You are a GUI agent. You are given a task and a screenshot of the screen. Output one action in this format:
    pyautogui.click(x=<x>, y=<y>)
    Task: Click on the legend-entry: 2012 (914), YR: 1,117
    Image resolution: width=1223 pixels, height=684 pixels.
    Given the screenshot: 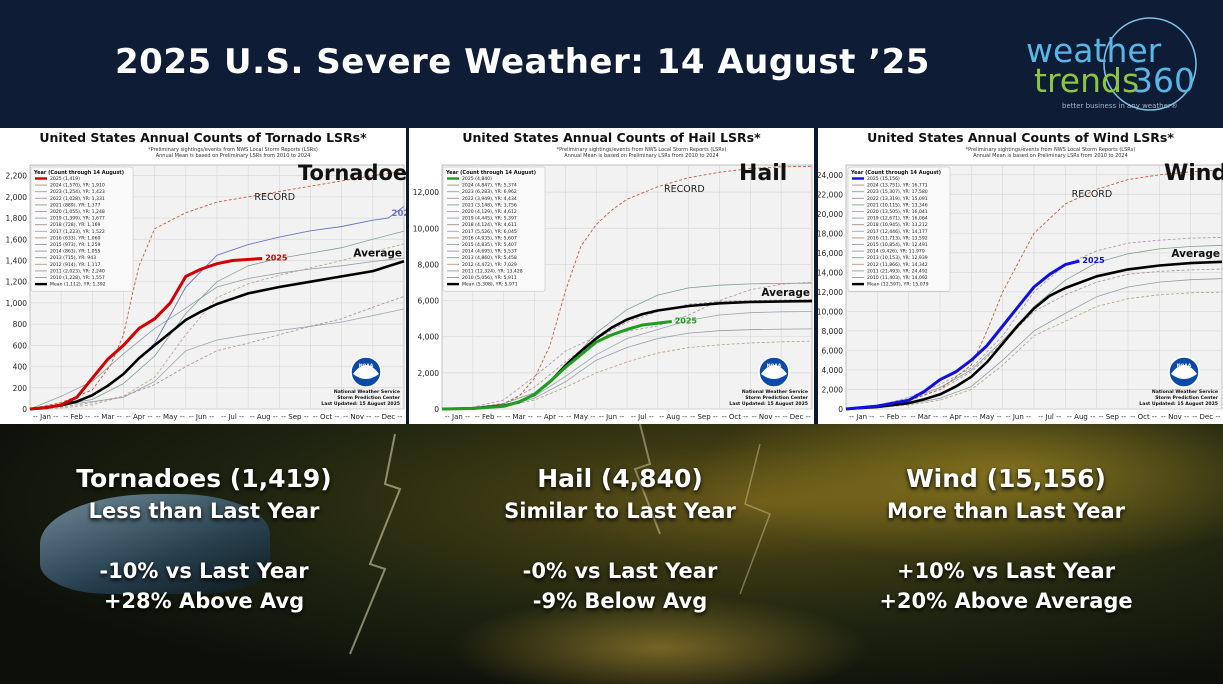 What is the action you would take?
    pyautogui.click(x=75, y=265)
    